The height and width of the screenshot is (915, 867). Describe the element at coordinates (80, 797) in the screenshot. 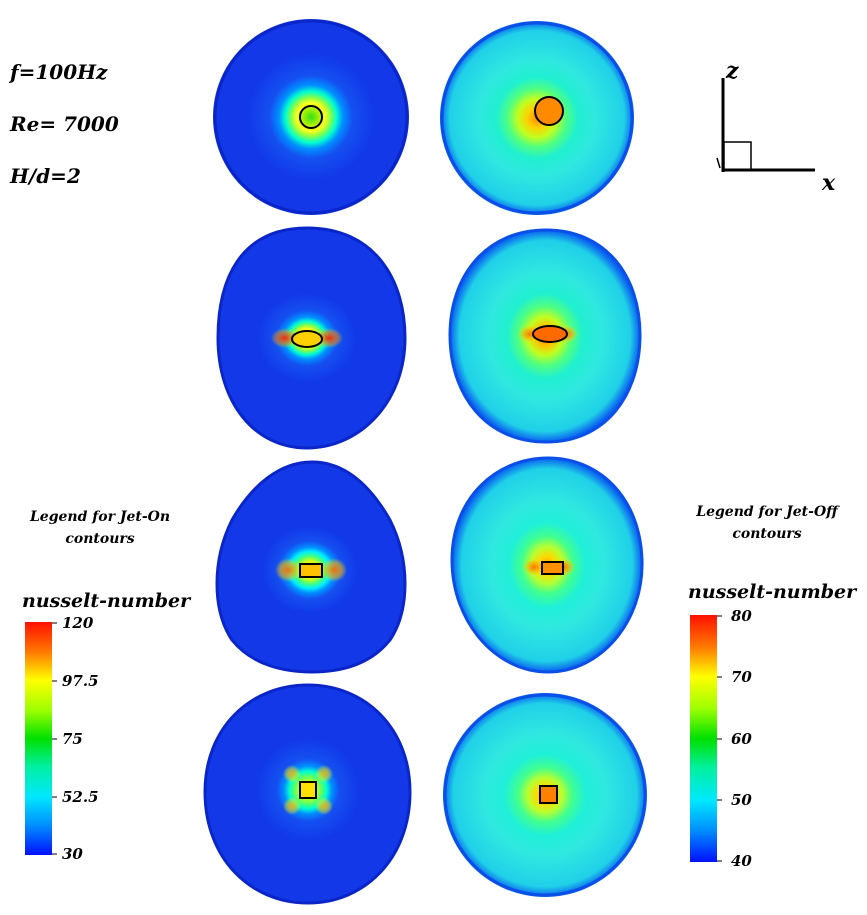

I see `jet-on-tick: 52.5` at that location.